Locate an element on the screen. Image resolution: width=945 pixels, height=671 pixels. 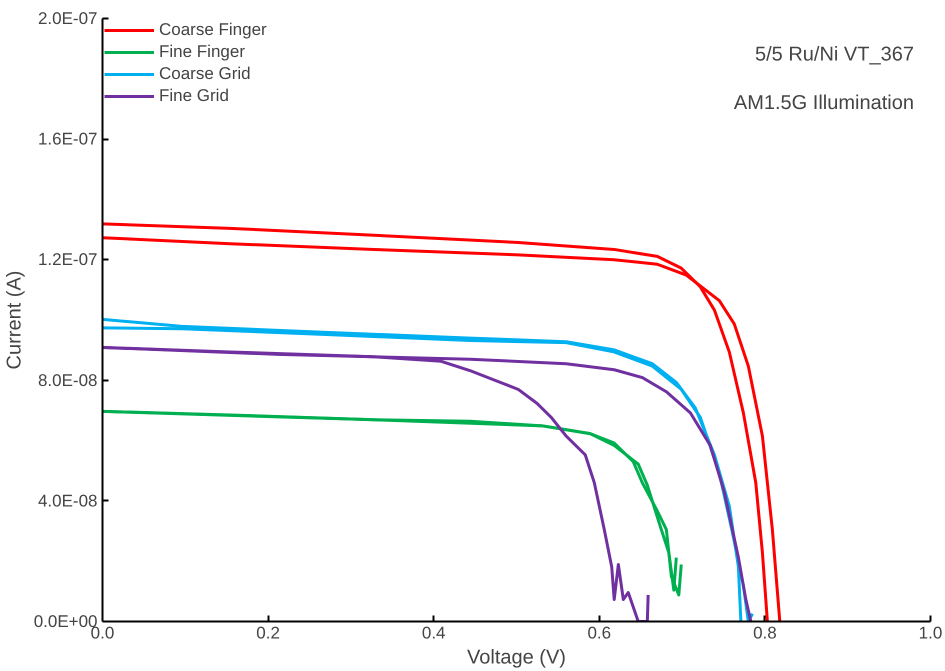
x-tick-label: 0.2 is located at coordinates (268, 633).